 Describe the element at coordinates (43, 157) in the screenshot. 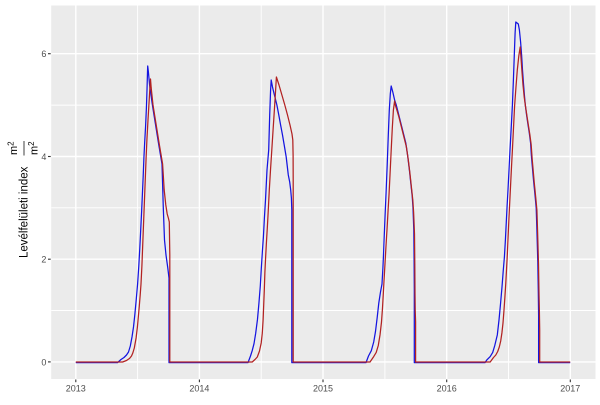

I see `svg-text: 4` at that location.